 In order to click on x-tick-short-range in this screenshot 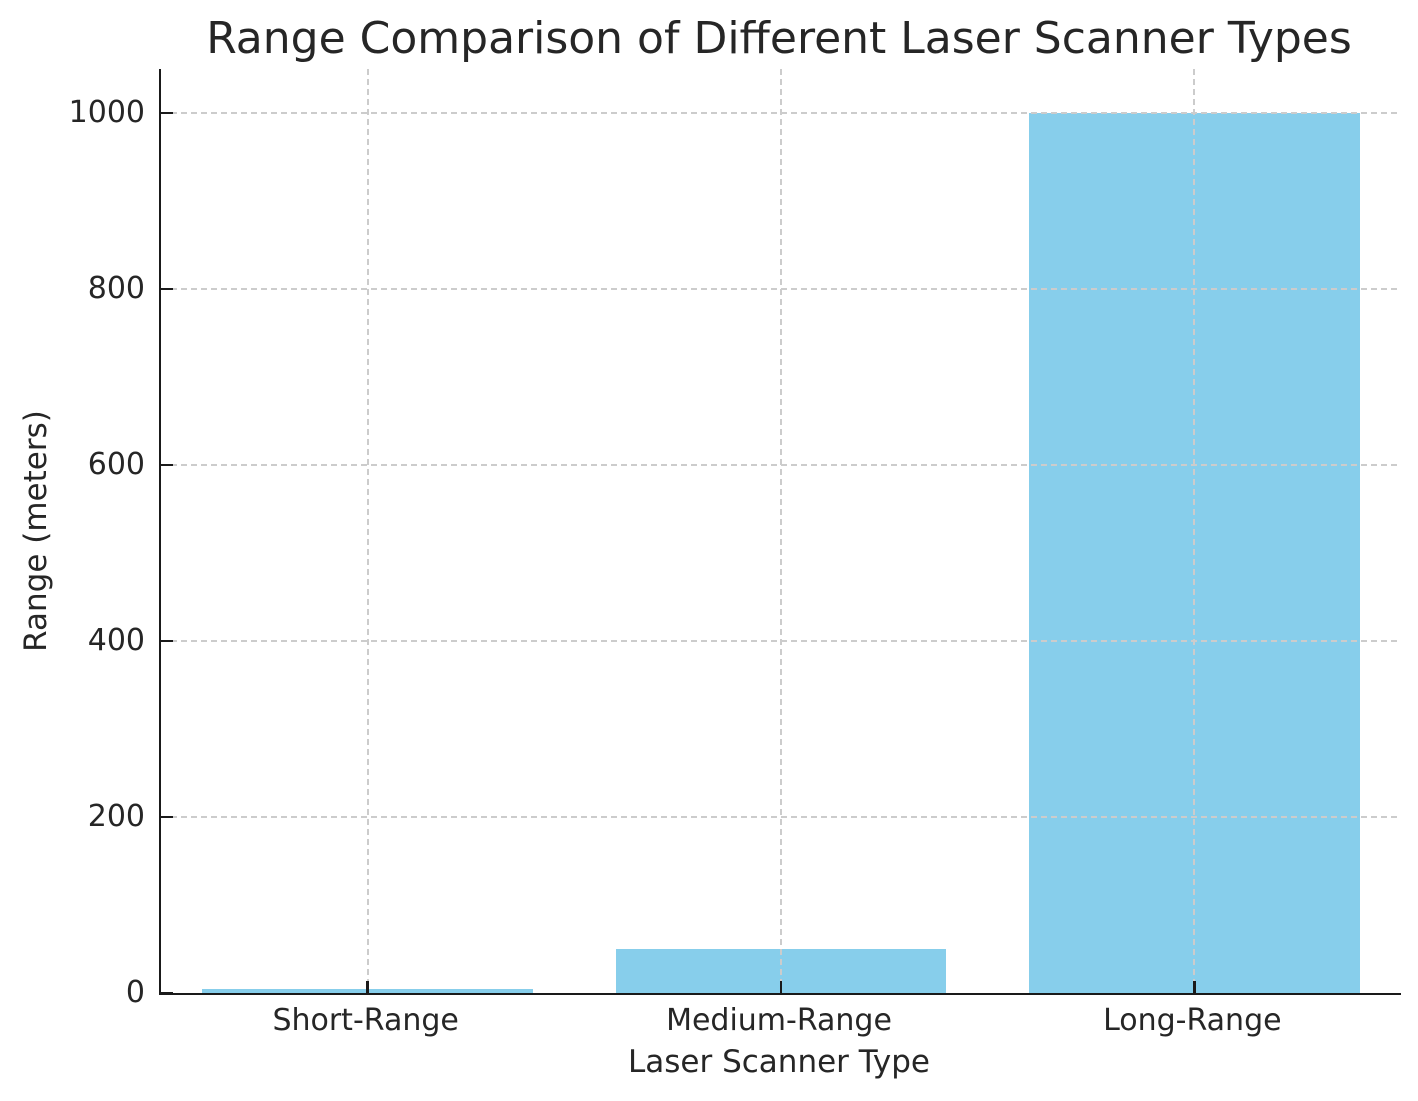, I will do `click(367, 987)`.